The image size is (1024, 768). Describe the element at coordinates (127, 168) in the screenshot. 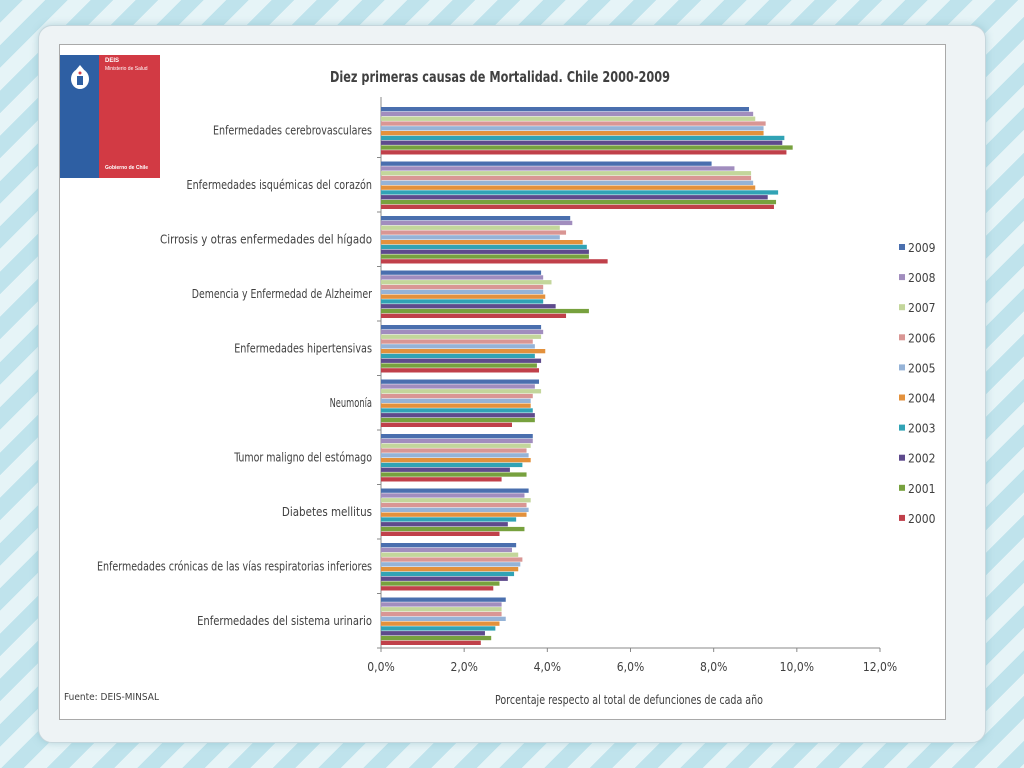

I see `logo-government: Gobierno de Chile` at that location.